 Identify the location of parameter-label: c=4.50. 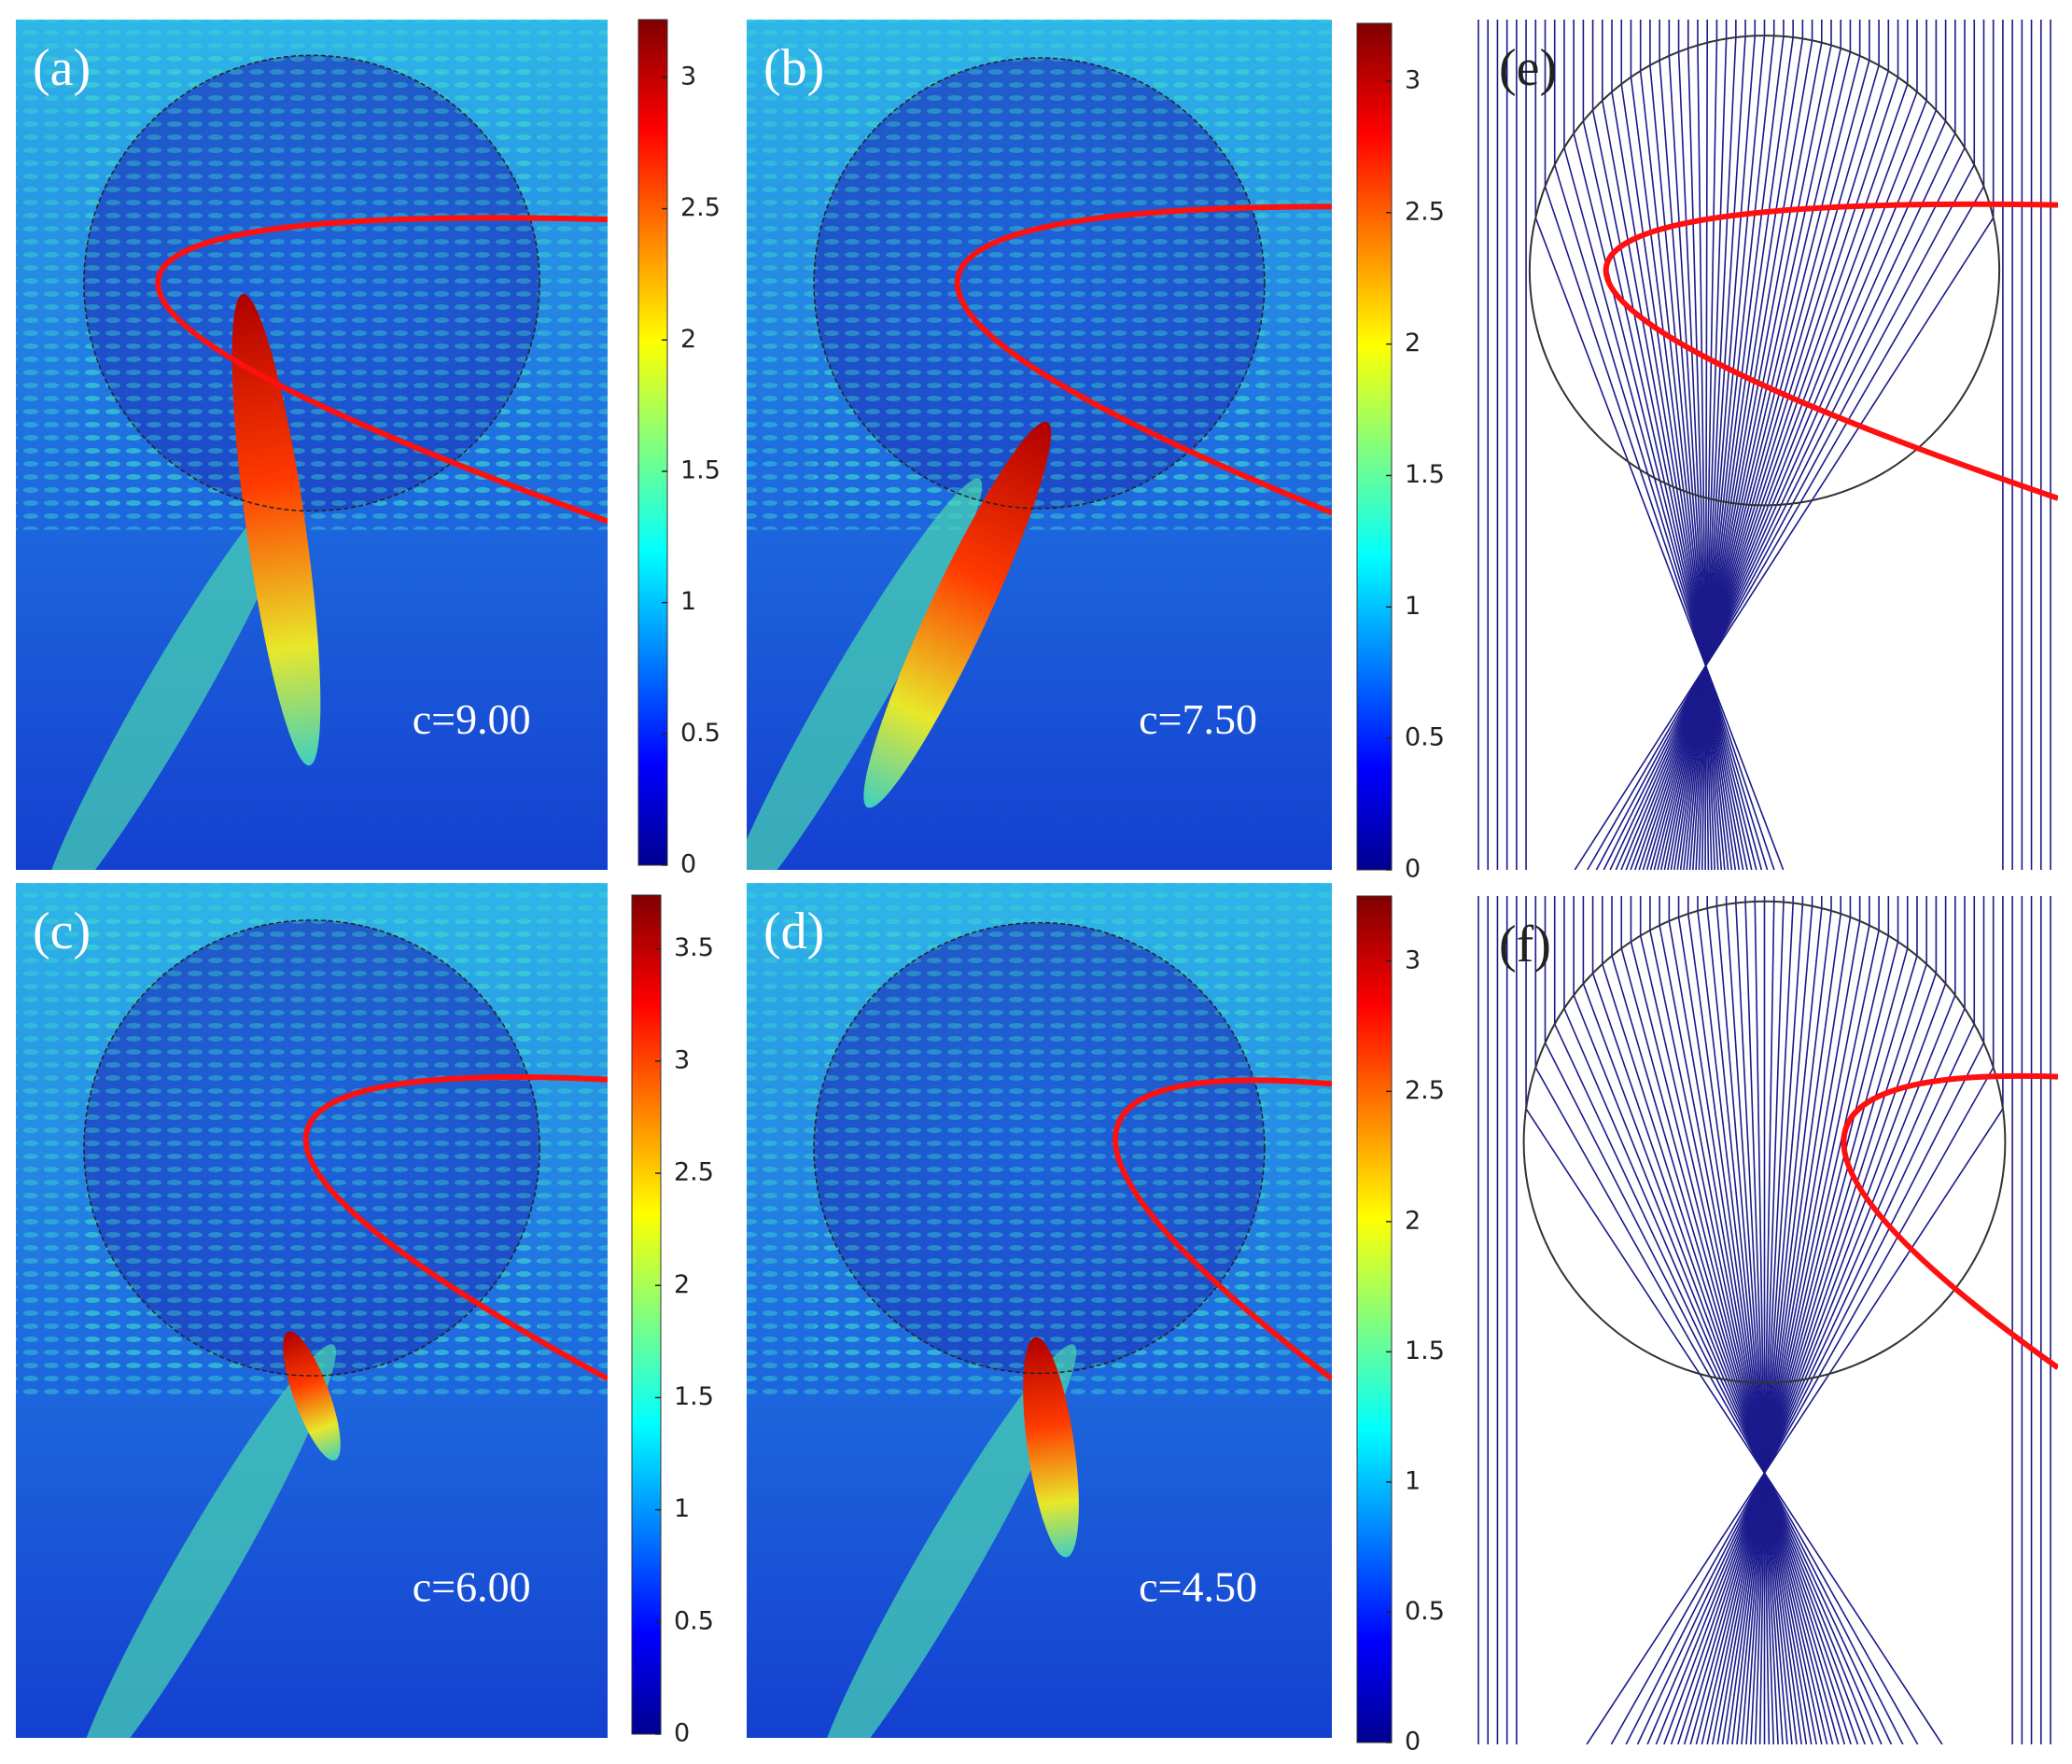
(1198, 1586).